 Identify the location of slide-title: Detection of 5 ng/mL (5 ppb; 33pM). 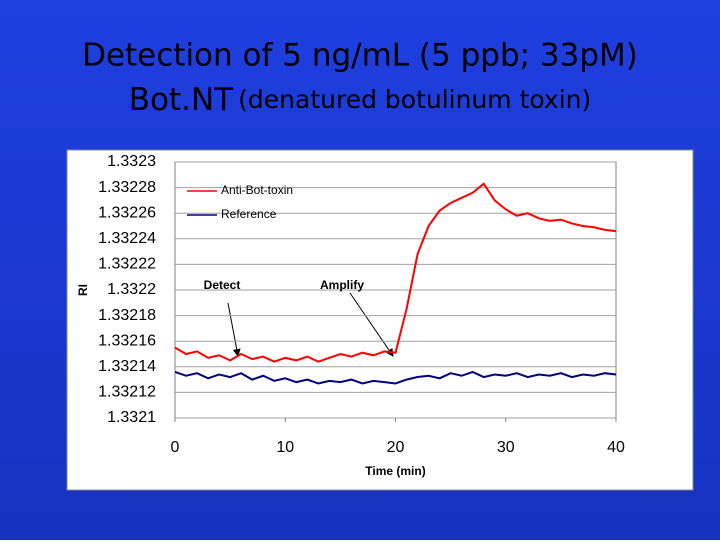
(360, 56).